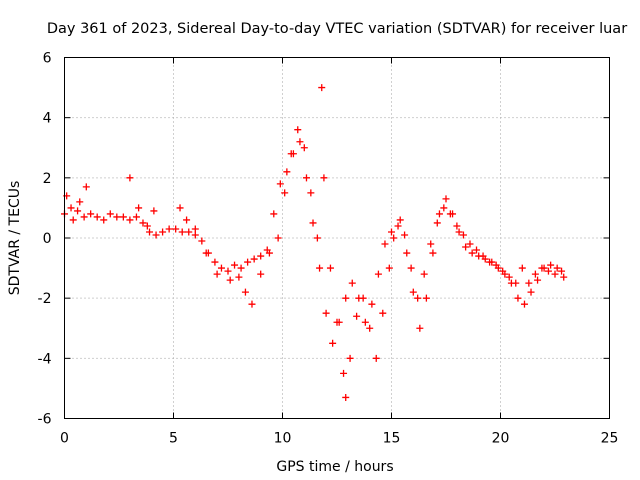 Image resolution: width=640 pixels, height=480 pixels. What do you see at coordinates (64, 439) in the screenshot?
I see `x-tick-label: 0` at bounding box center [64, 439].